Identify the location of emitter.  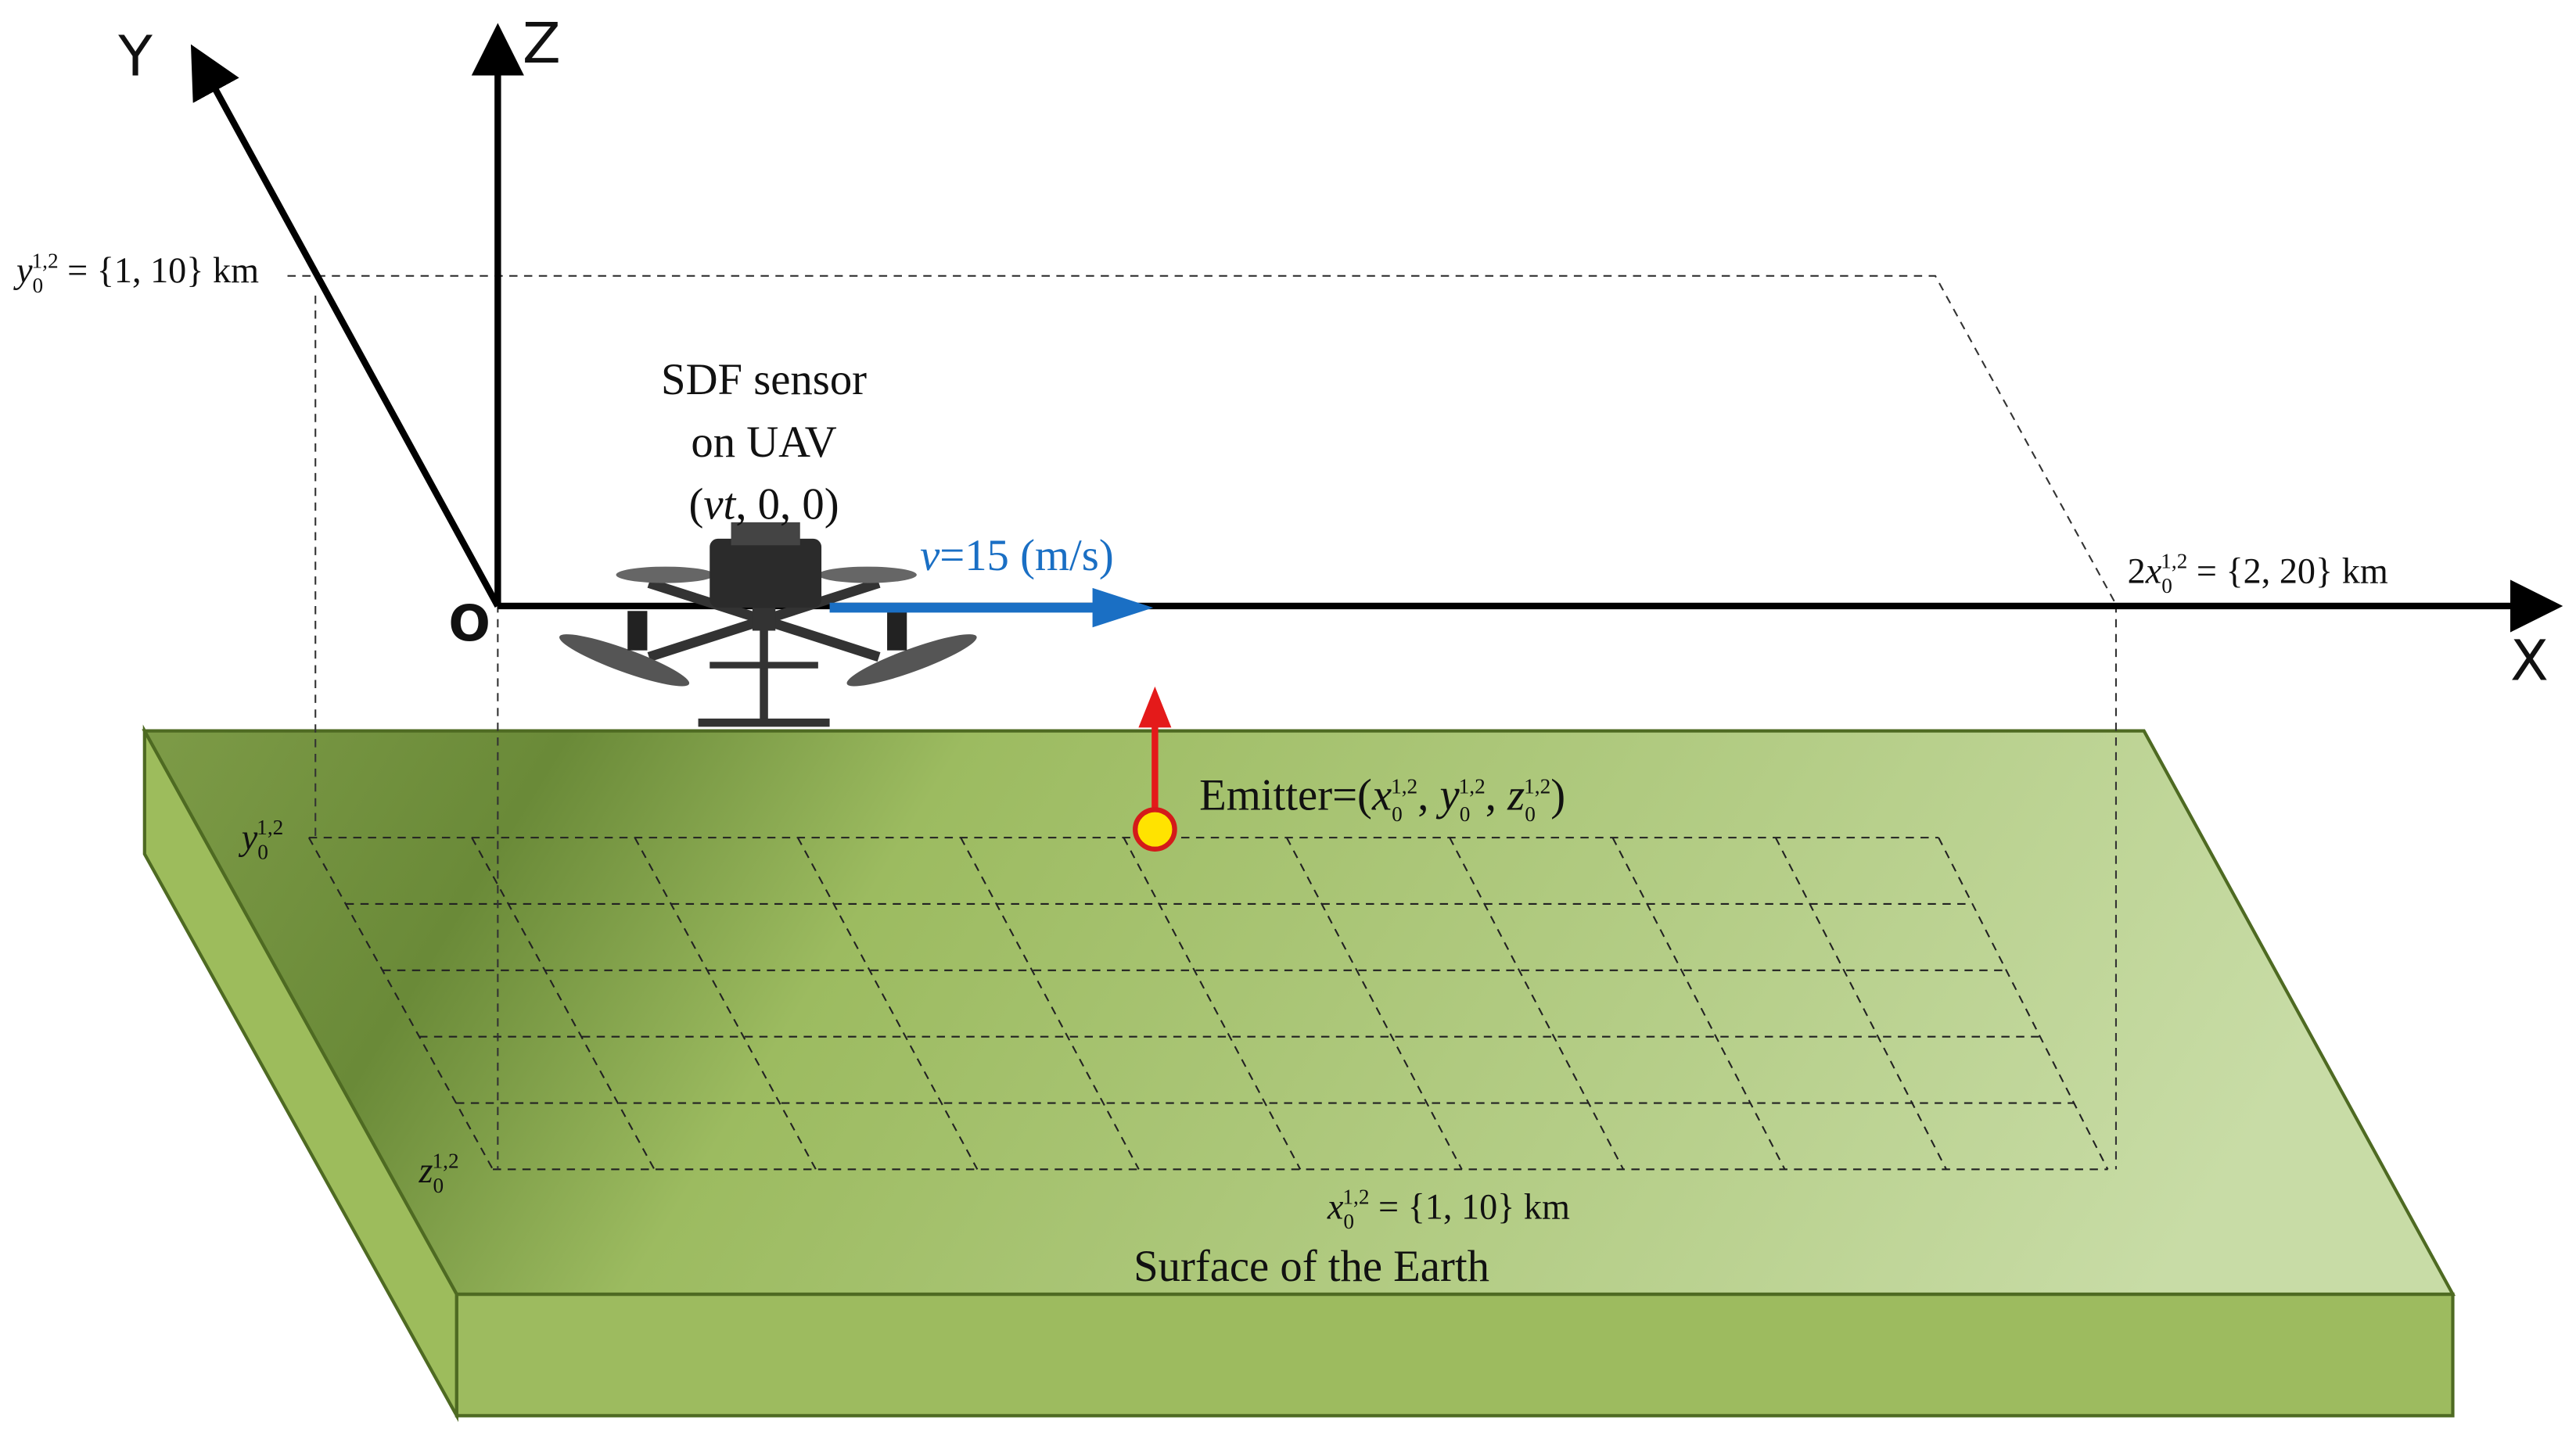
(1155, 830).